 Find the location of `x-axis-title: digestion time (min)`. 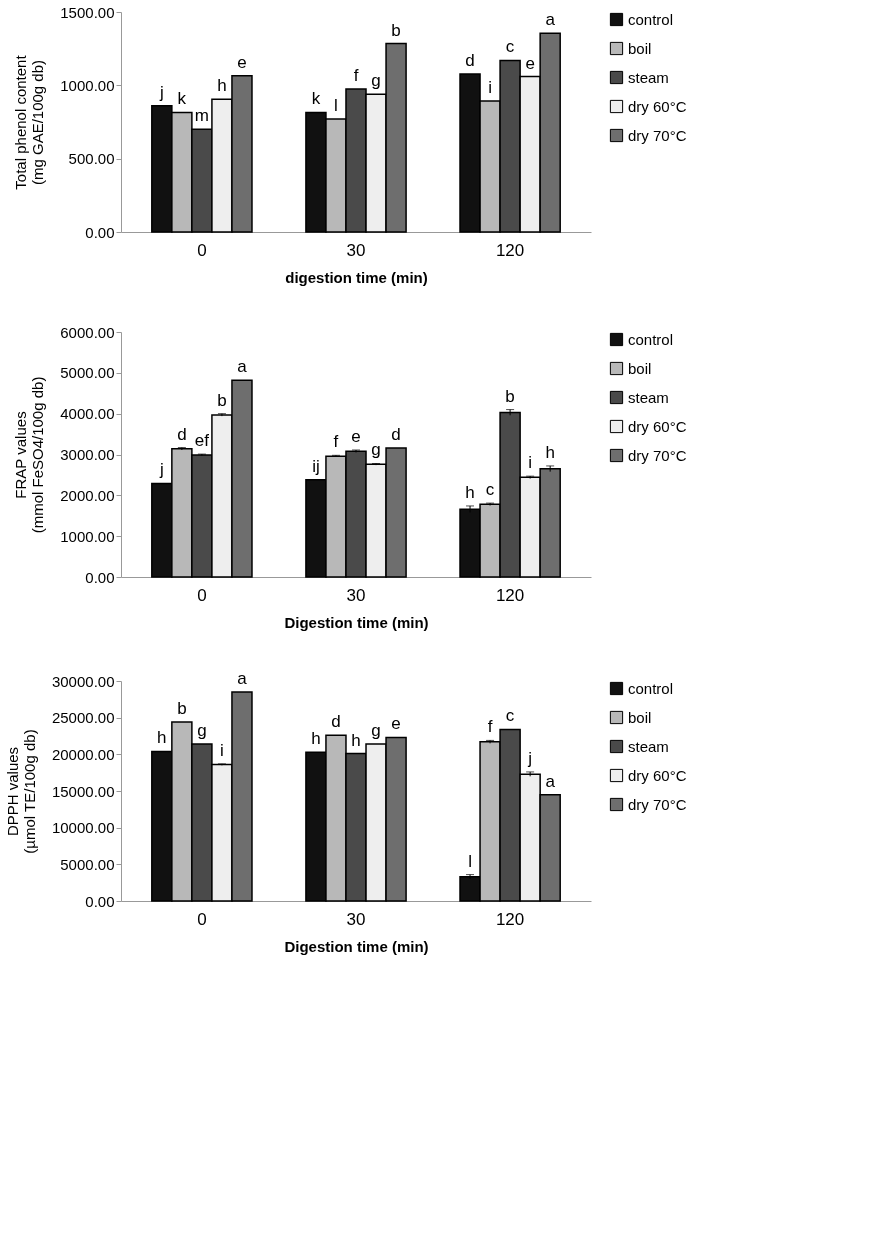

x-axis-title: digestion time (min) is located at coordinates (356, 277).